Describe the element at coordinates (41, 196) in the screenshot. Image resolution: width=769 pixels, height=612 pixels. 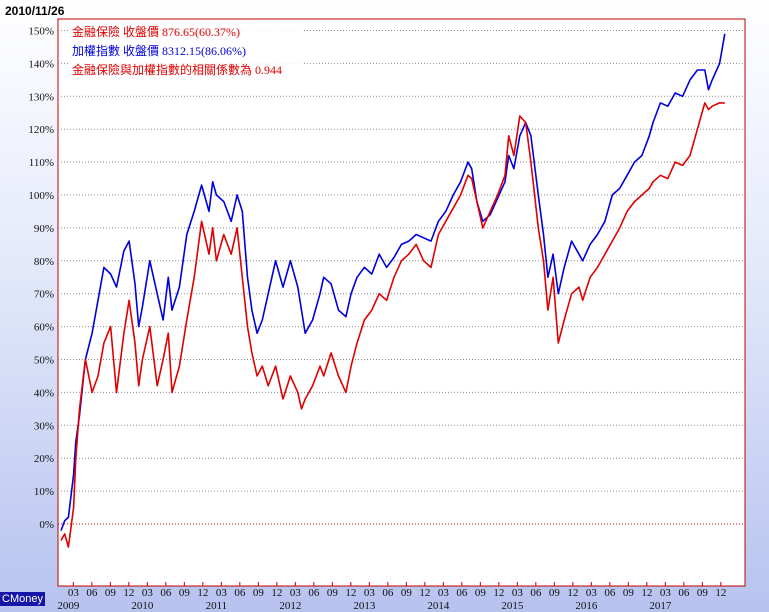
I see `y-tick-label: 100%` at that location.